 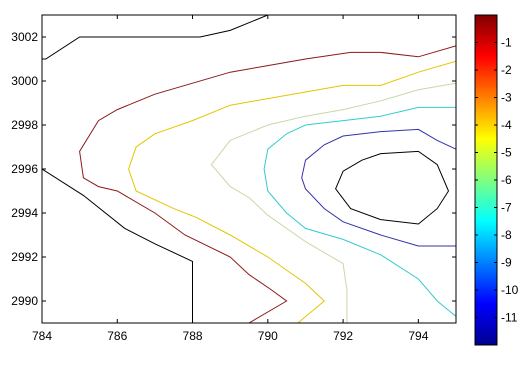 I want to click on y-tick-label: 2992, so click(x=24, y=257).